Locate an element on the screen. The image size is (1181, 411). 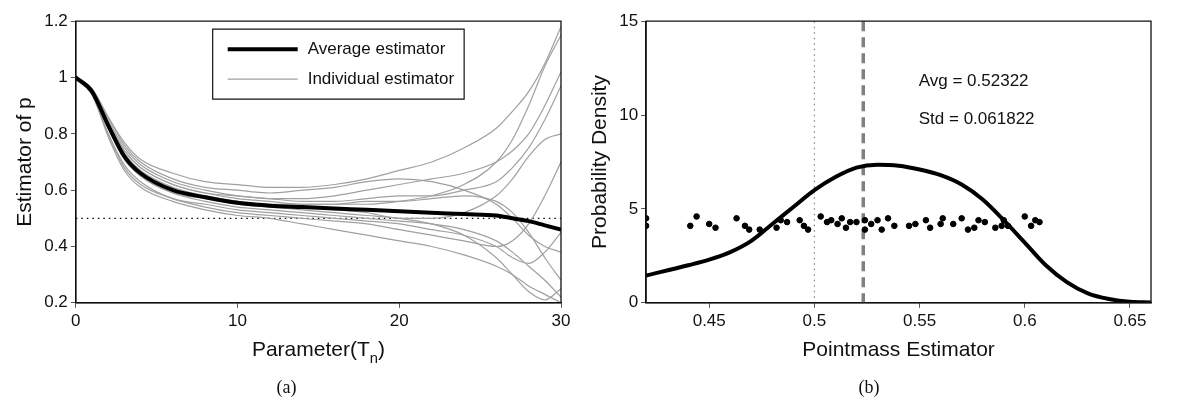
y-tick-label: 15 is located at coordinates (629, 20).